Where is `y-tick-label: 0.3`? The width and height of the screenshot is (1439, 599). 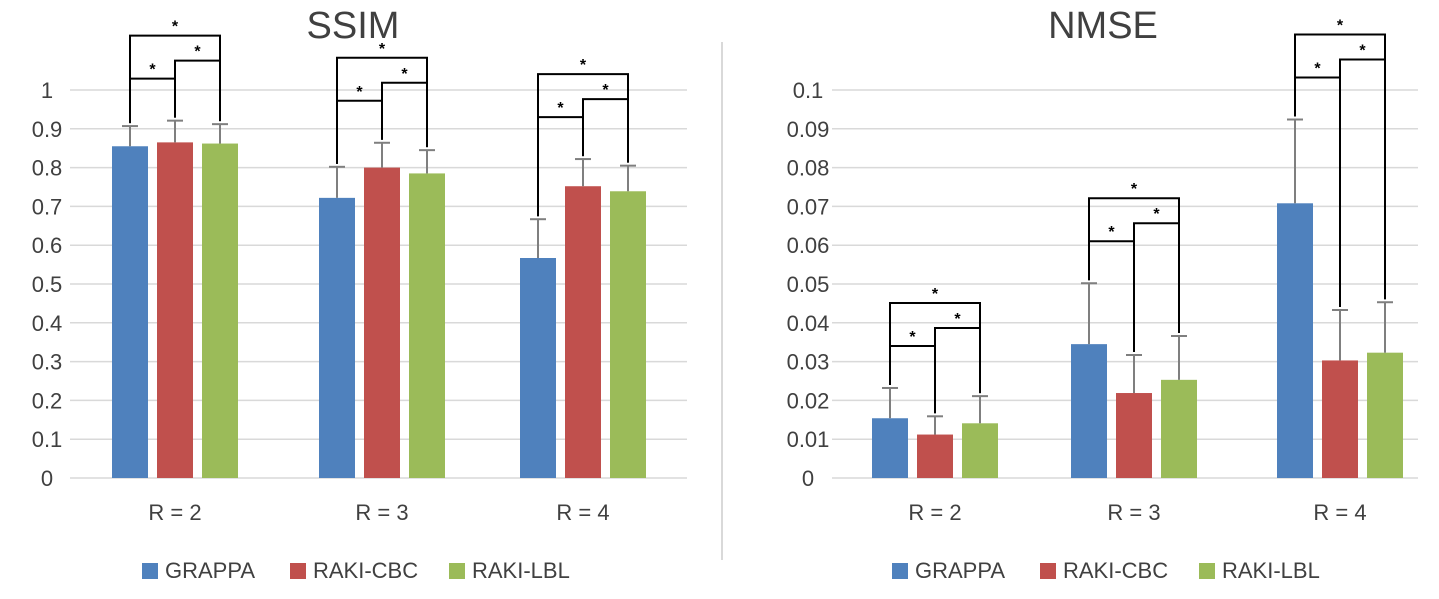
y-tick-label: 0.3 is located at coordinates (47, 362).